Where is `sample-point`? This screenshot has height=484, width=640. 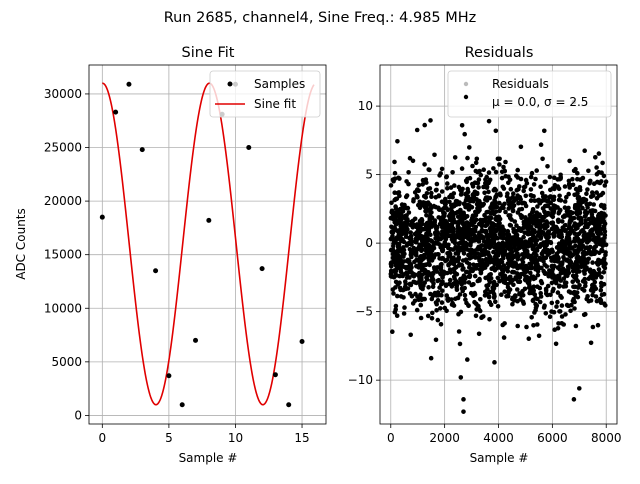
sample-point is located at coordinates (116, 112).